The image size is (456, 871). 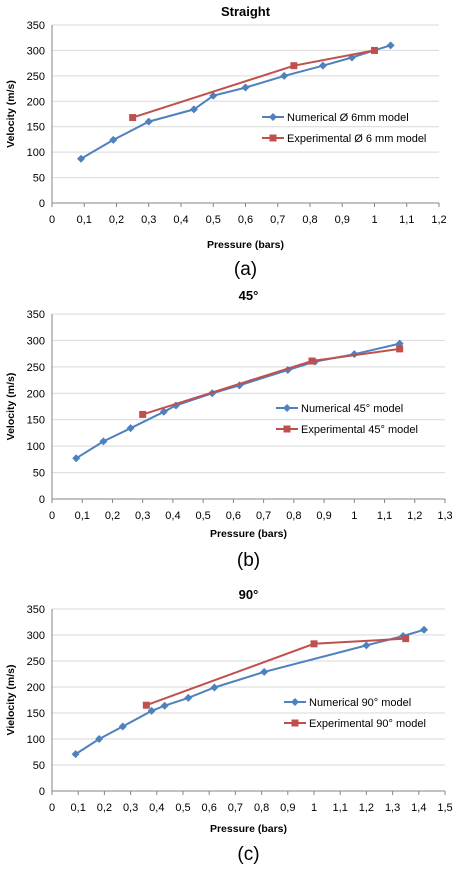 What do you see at coordinates (11, 700) in the screenshot?
I see `y-axis-label: Vielocity (m/s)` at bounding box center [11, 700].